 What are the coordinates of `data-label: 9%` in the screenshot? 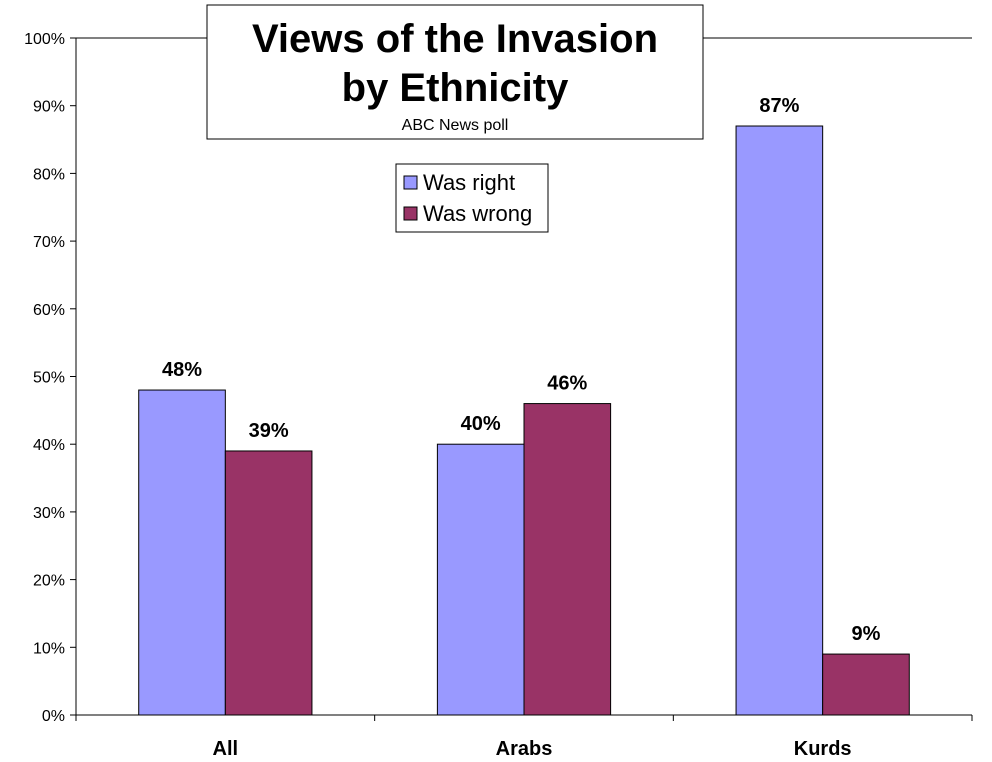 It's located at (866, 634).